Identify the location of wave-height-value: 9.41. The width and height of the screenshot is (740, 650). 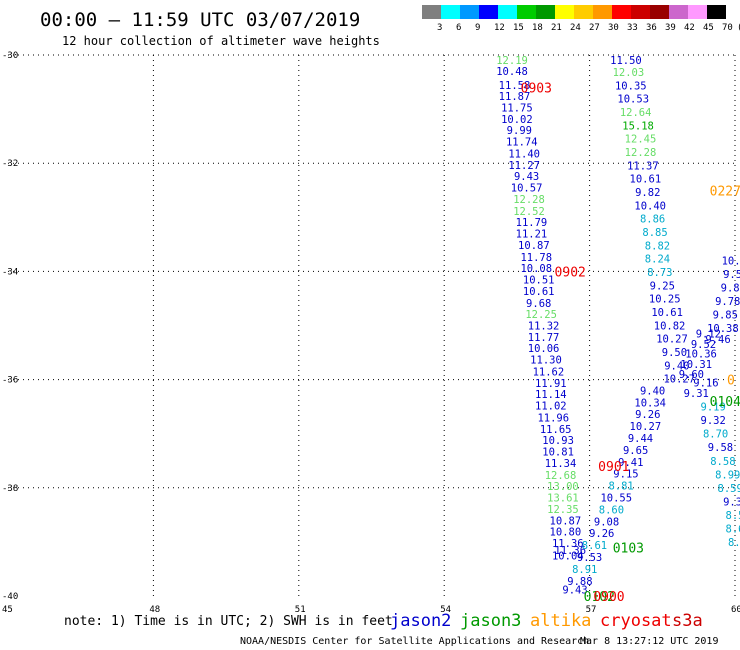
(630, 463).